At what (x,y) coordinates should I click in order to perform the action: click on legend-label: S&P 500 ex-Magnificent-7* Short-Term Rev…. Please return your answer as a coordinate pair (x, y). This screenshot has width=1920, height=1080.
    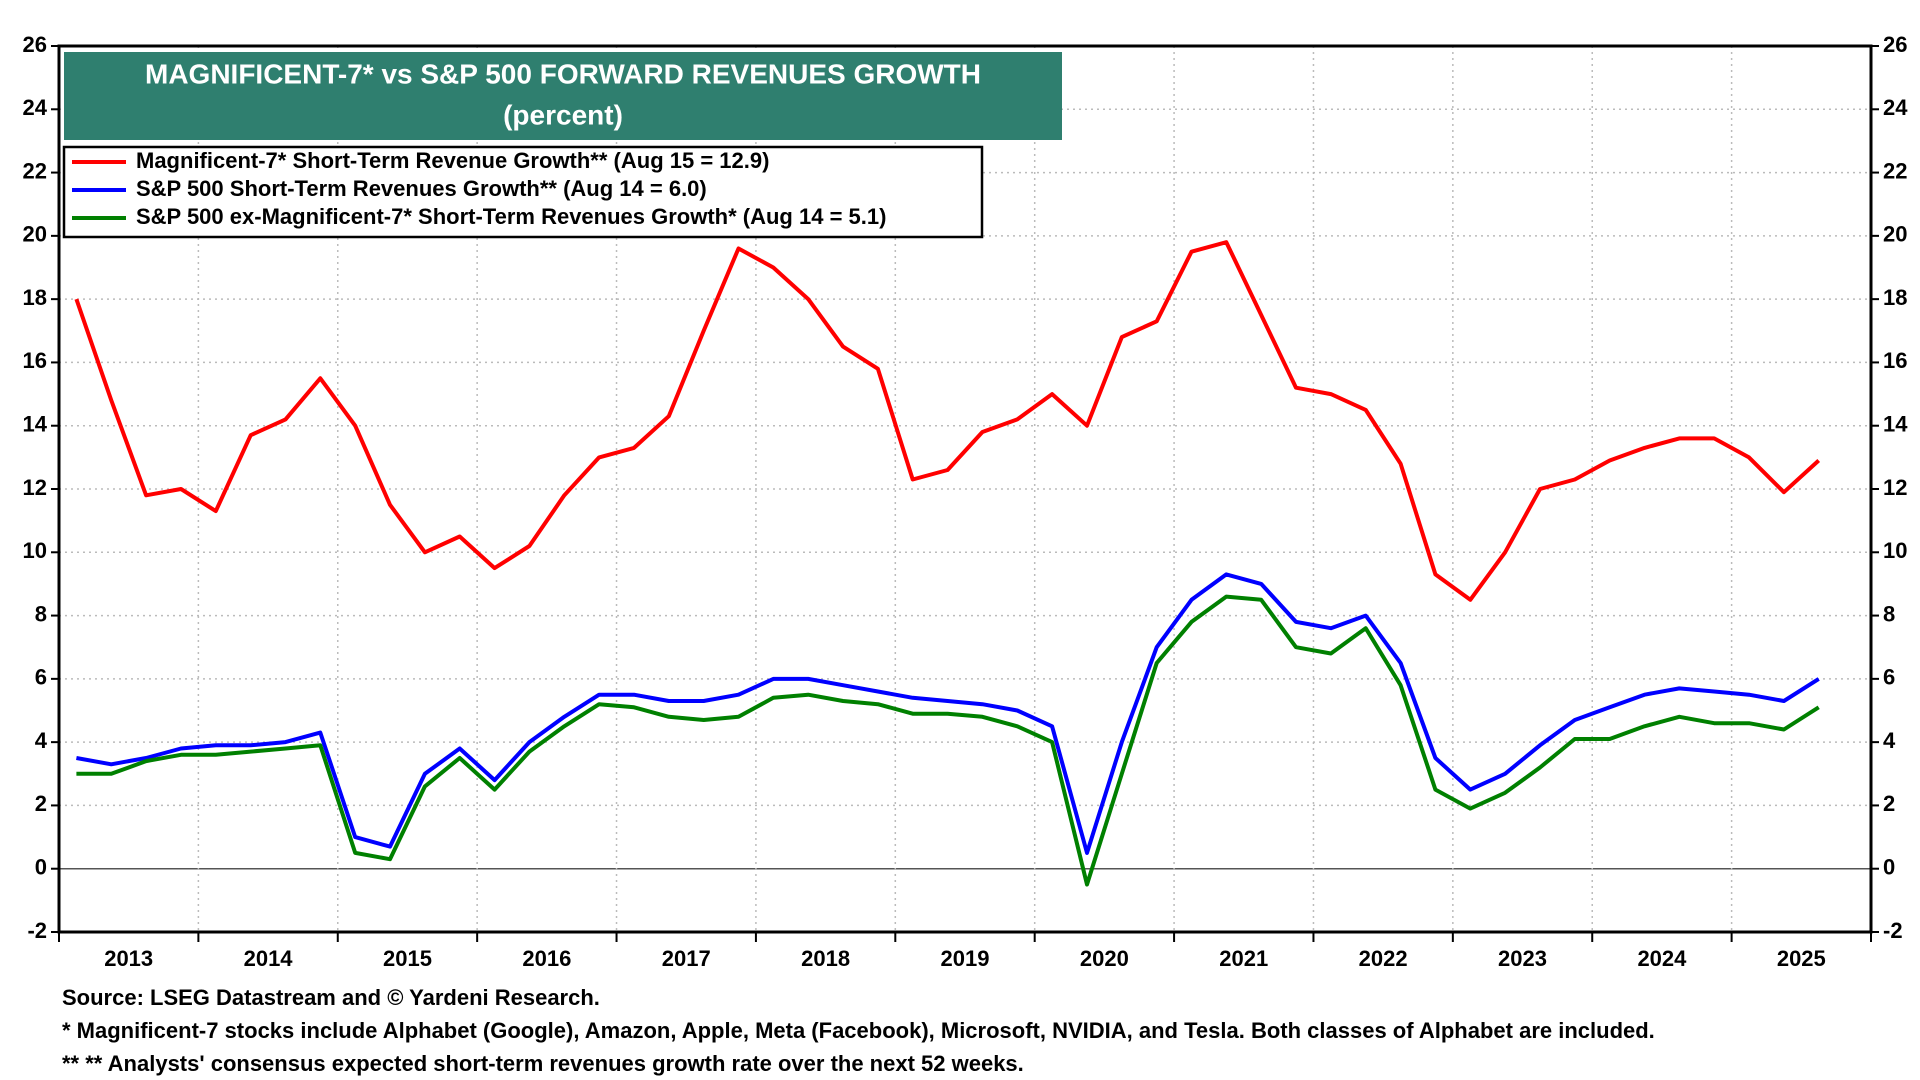
    Looking at the image, I should click on (511, 216).